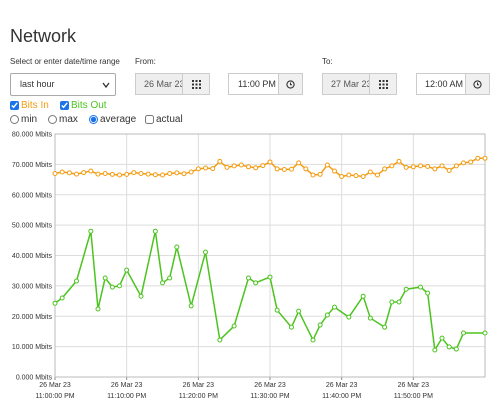 The width and height of the screenshot is (500, 403). What do you see at coordinates (43, 36) in the screenshot?
I see `page-title: Network` at bounding box center [43, 36].